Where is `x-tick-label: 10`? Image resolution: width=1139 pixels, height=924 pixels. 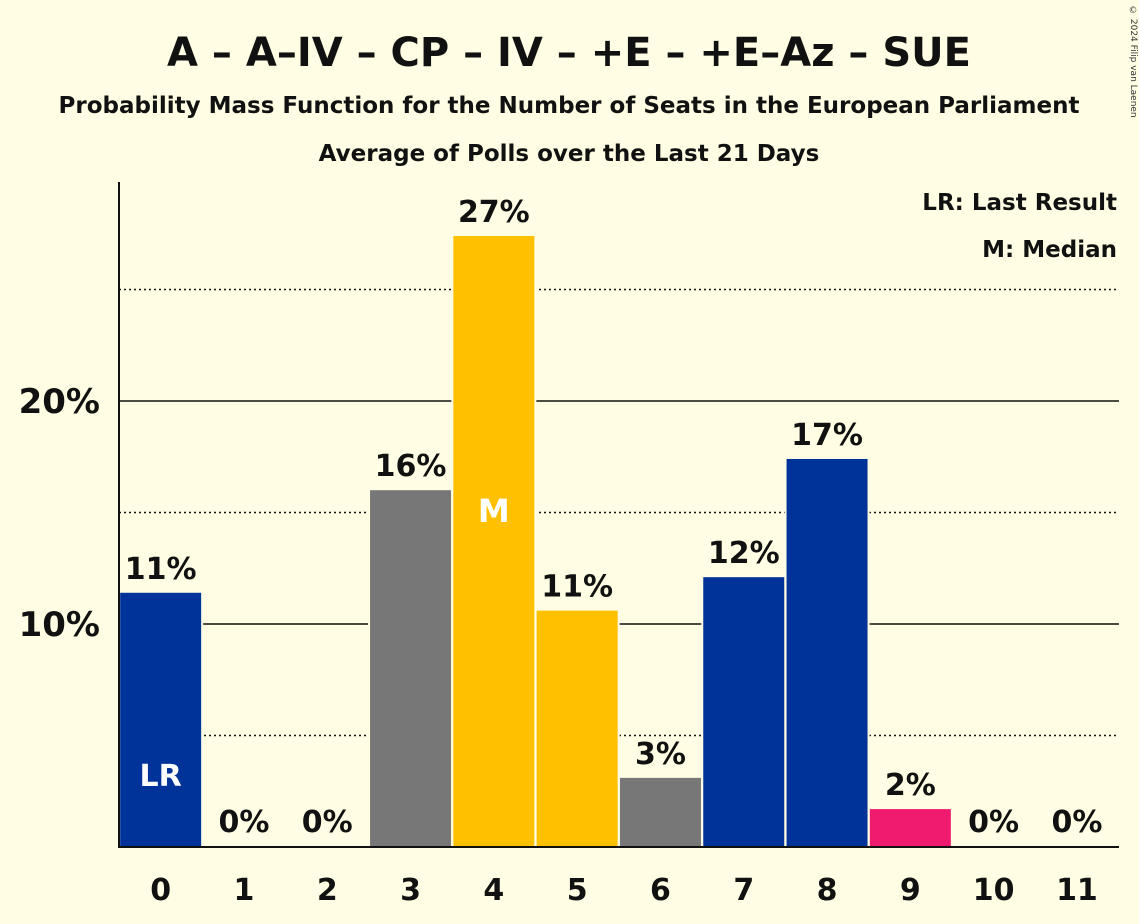 x-tick-label: 10 is located at coordinates (994, 890).